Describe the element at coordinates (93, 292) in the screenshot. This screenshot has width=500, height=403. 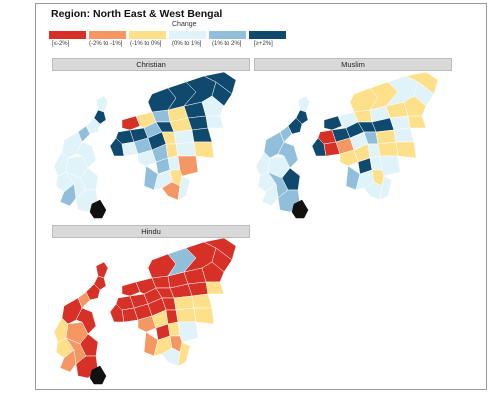
I see `hw3` at that location.